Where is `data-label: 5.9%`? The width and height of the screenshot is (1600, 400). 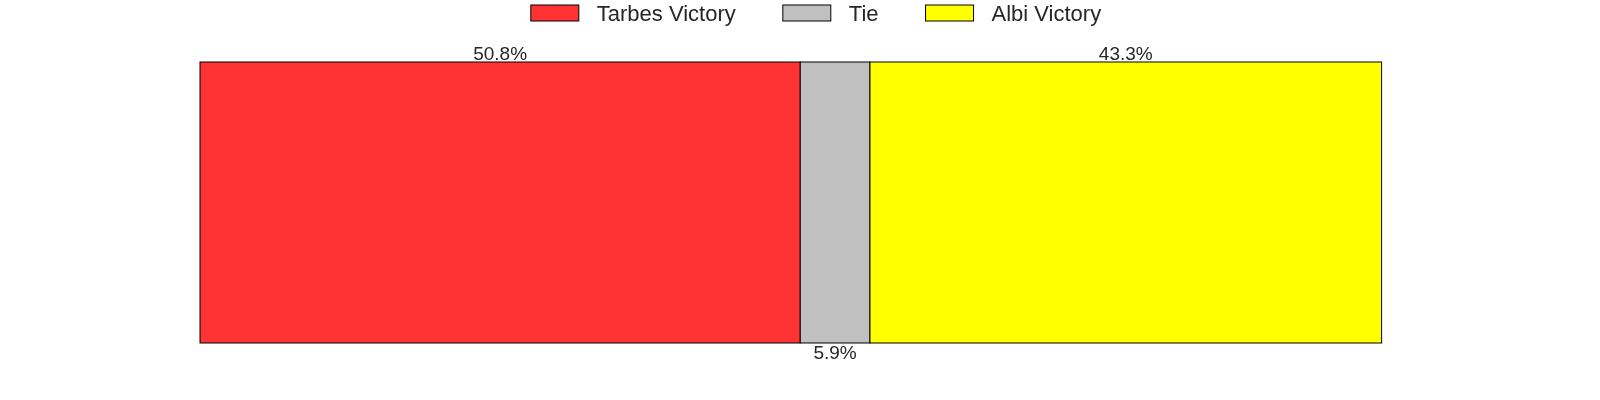
data-label: 5.9% is located at coordinates (835, 352).